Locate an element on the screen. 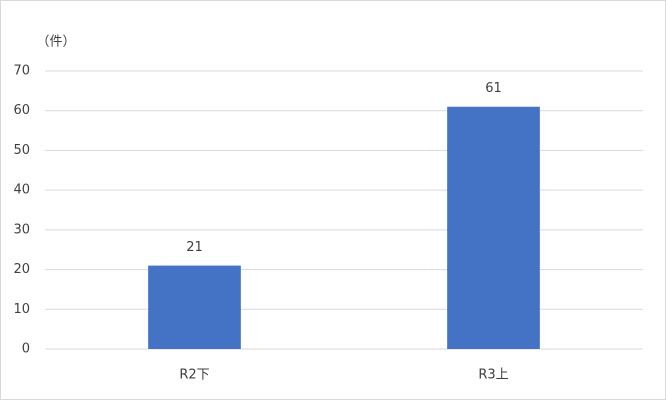 The image size is (666, 400). data-label: 61 is located at coordinates (493, 88).